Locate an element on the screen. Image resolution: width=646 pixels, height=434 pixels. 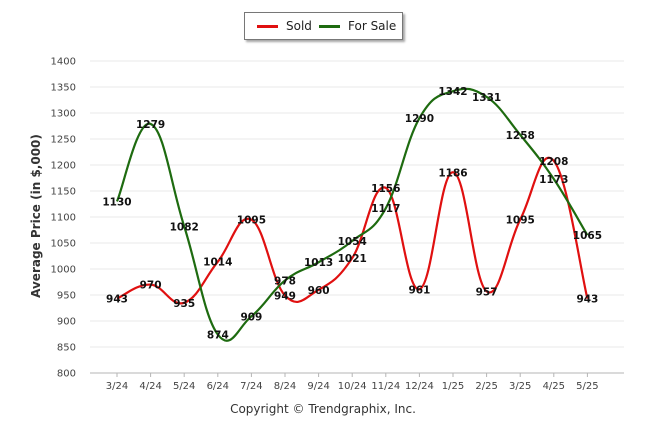
data-label-for-sale: 1258 is located at coordinates (520, 136).